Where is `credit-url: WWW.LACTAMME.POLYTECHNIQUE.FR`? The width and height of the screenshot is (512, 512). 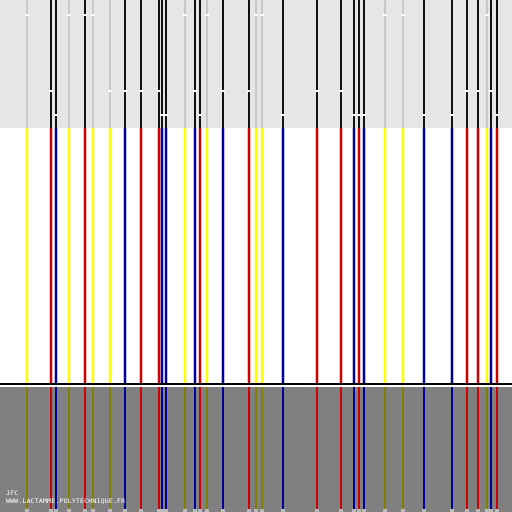
credit-url: WWW.LACTAMME.POLYTECHNIQUE.FR is located at coordinates (66, 501).